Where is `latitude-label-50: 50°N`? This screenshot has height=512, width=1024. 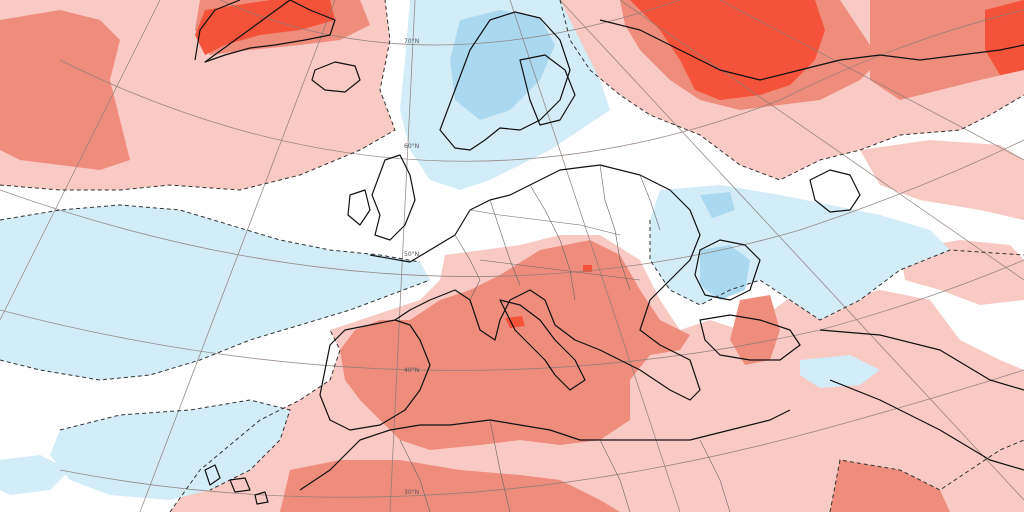
latitude-label-50: 50°N is located at coordinates (411, 254).